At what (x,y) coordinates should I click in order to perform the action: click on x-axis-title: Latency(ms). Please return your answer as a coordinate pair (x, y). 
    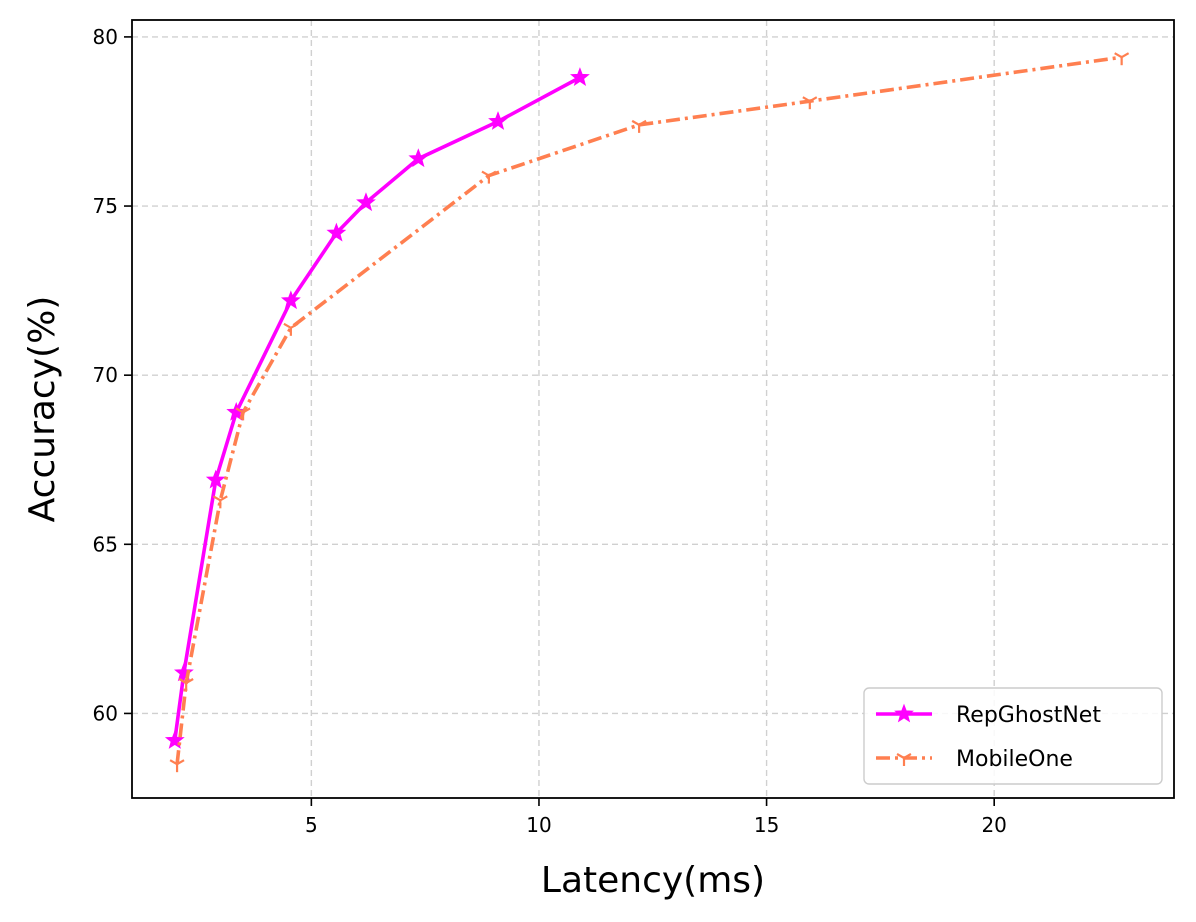
    Looking at the image, I should click on (653, 880).